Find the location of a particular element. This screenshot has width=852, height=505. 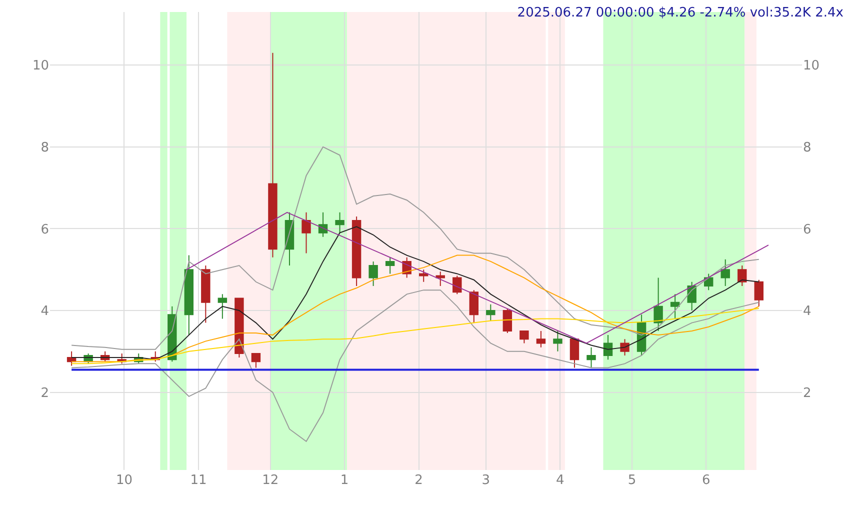

y2-tick-label: 10 is located at coordinates (811, 66).